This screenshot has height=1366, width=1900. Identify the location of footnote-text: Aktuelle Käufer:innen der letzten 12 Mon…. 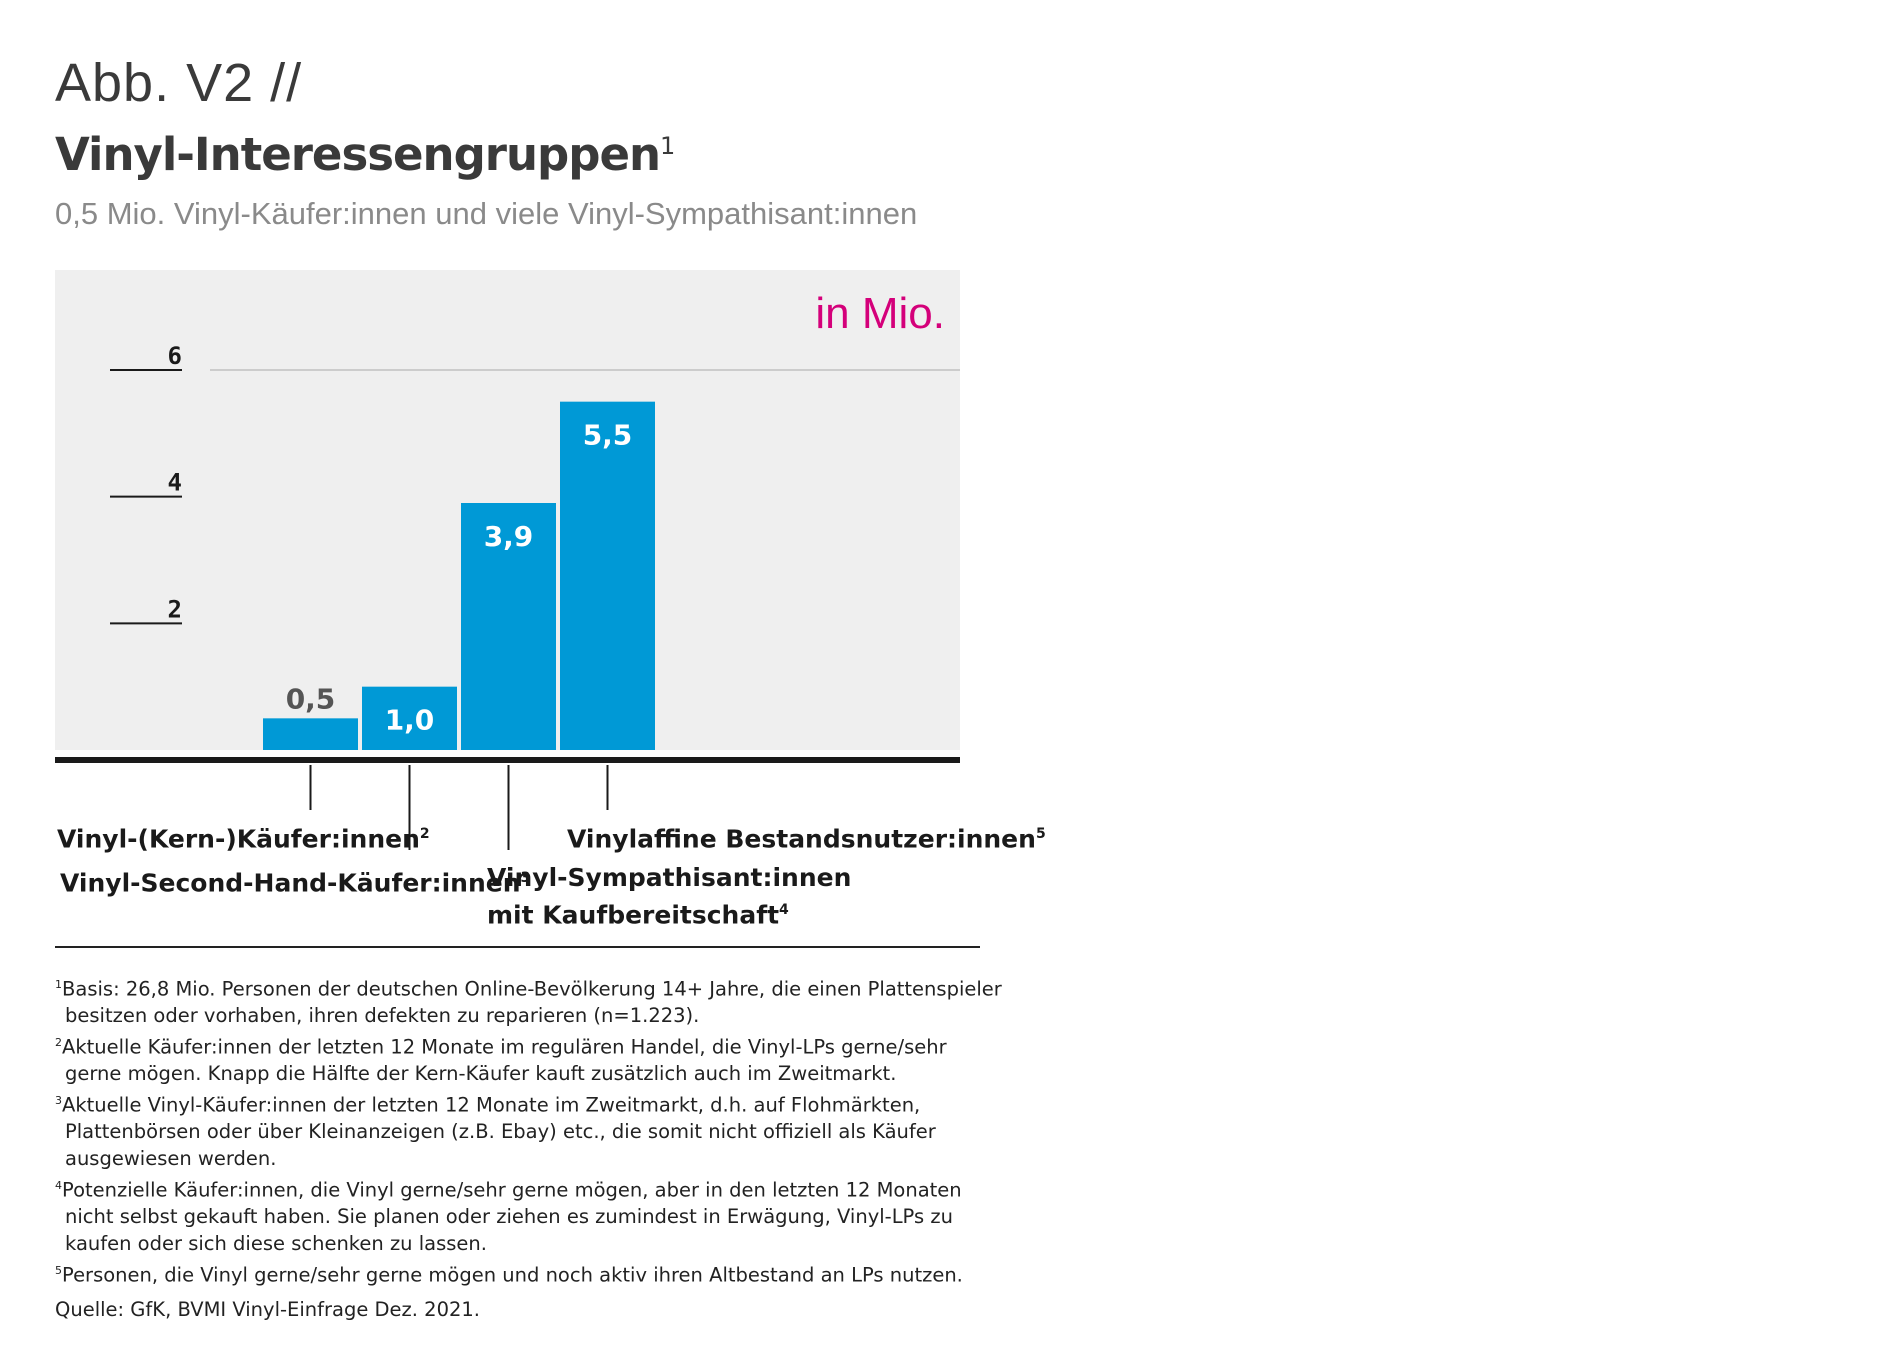
(504, 1060).